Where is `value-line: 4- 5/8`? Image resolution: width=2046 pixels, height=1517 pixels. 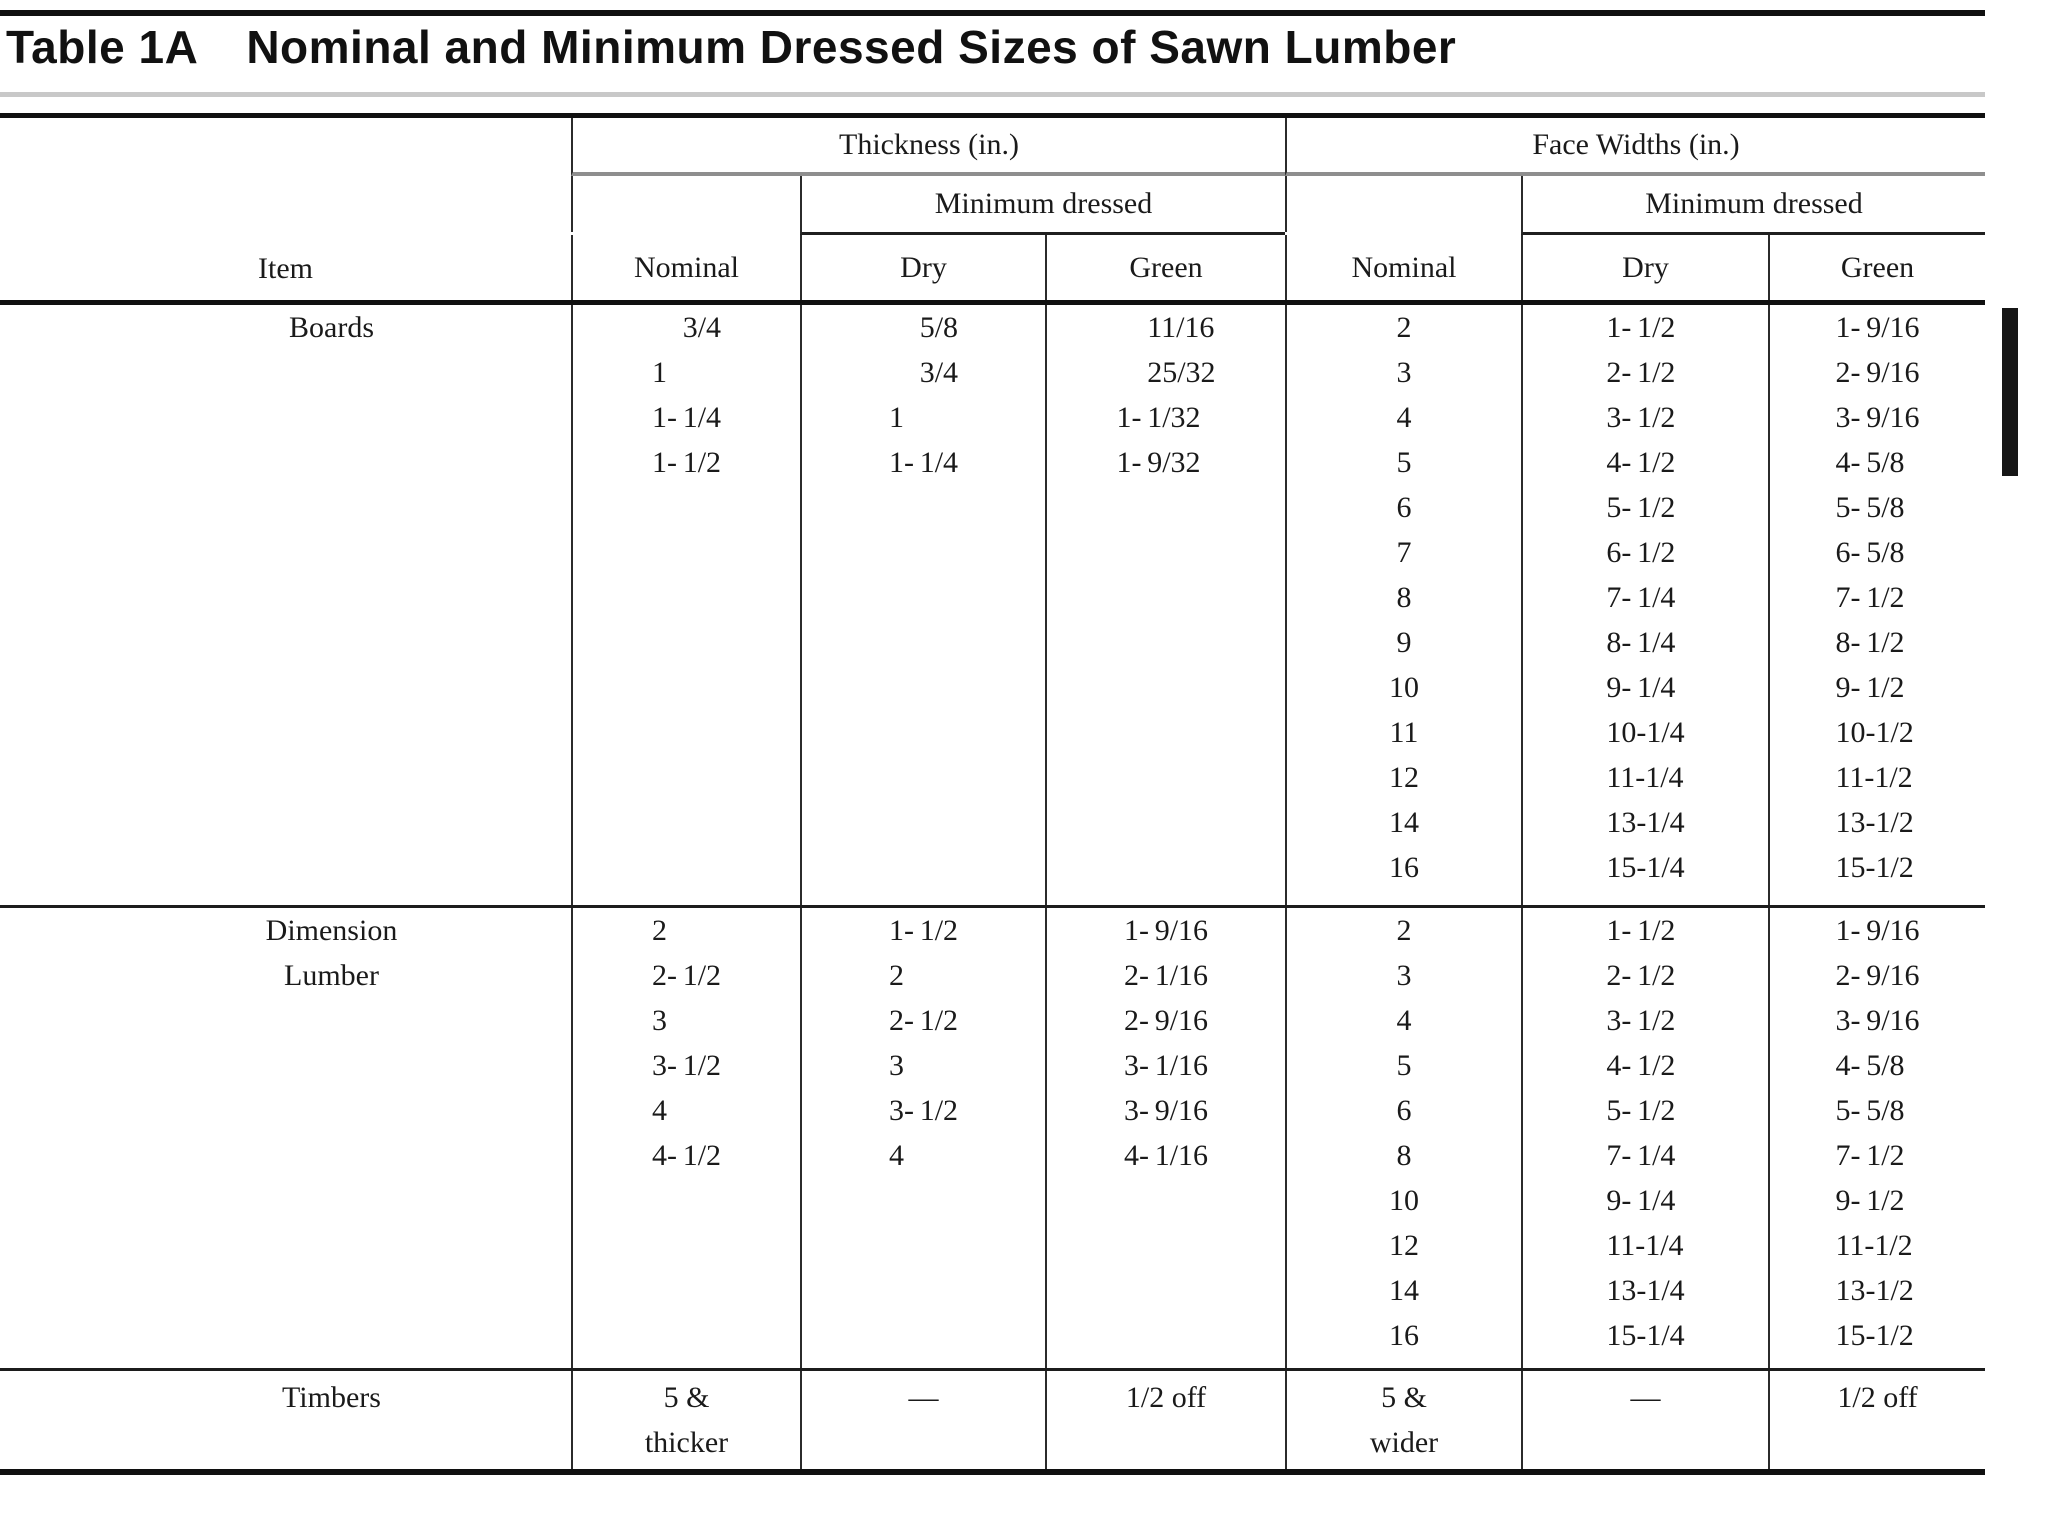
value-line: 4- 5/8 is located at coordinates (1877, 1065).